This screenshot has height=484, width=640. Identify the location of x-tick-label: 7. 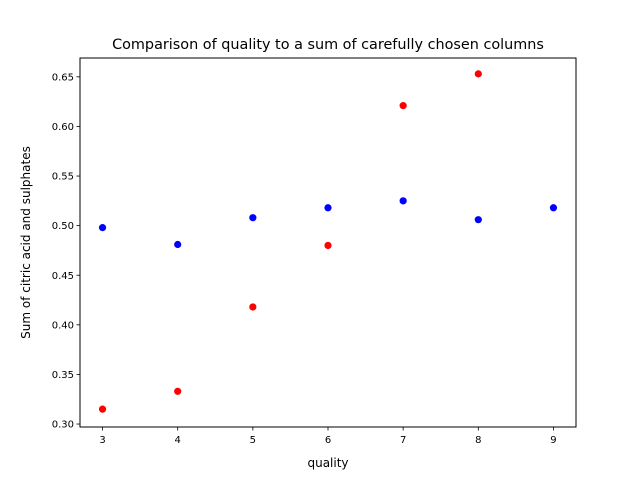
(403, 440).